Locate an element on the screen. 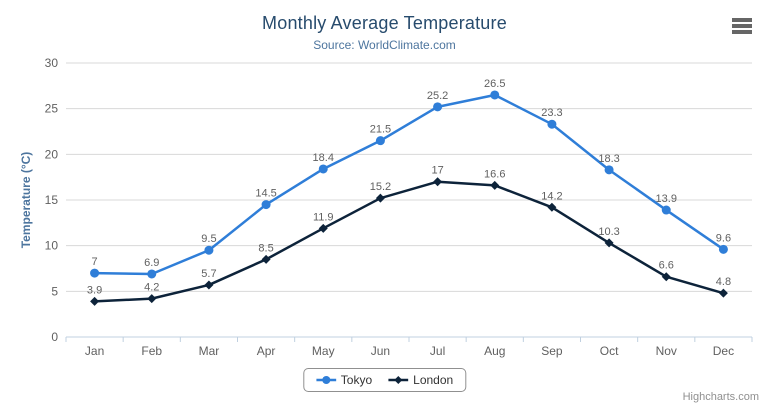 The image size is (769, 416). legend-item-london: London is located at coordinates (420, 380).